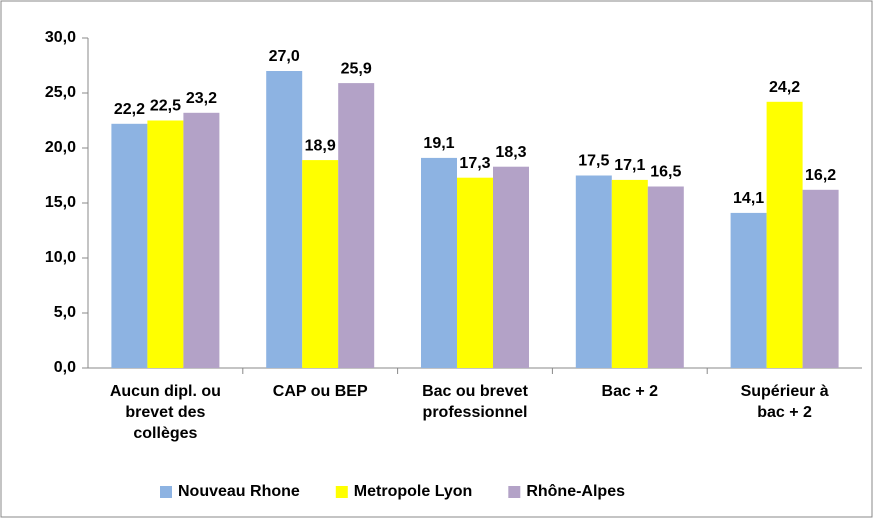  I want to click on x-tick-label: Aucun dipl. ou brevet des collèges, so click(165, 412).